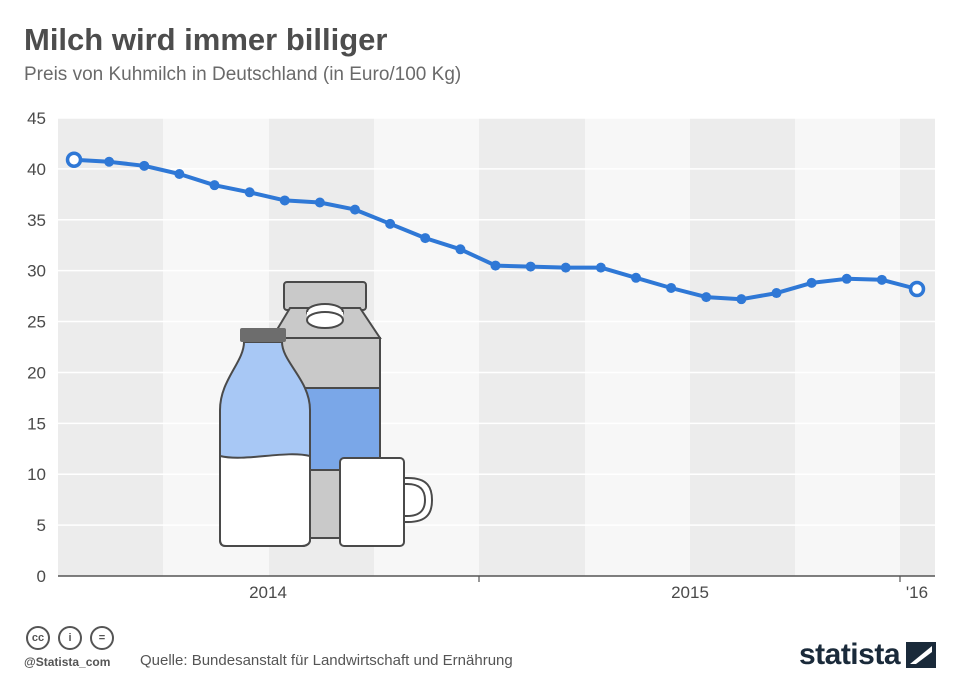 This screenshot has height=684, width=960. I want to click on x-axis-ticks, so click(689, 579).